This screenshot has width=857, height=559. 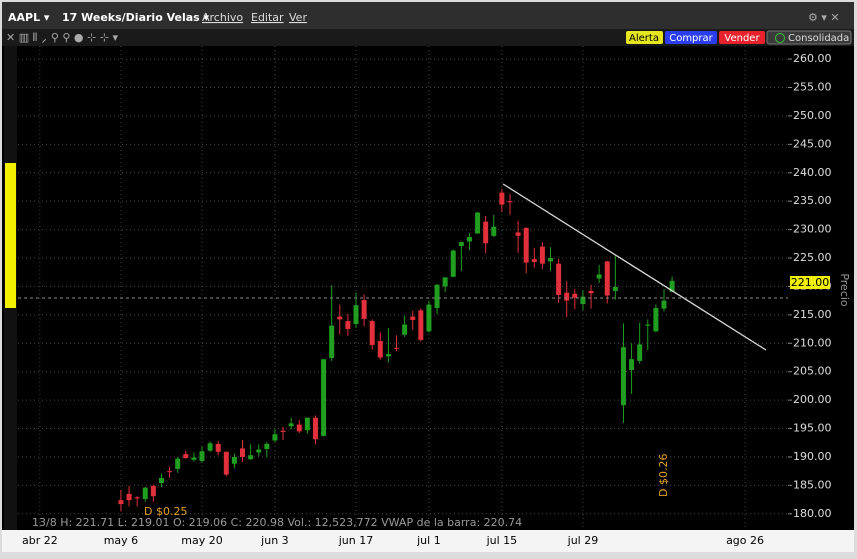 I want to click on x-tick-label: may 6, so click(x=121, y=540).